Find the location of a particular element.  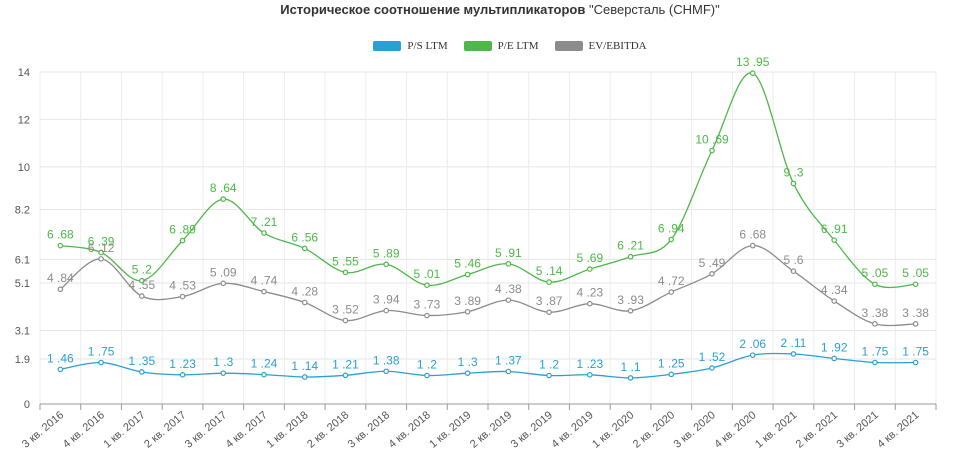

x-tick-label: 1 кв. 2019 is located at coordinates (450, 430).